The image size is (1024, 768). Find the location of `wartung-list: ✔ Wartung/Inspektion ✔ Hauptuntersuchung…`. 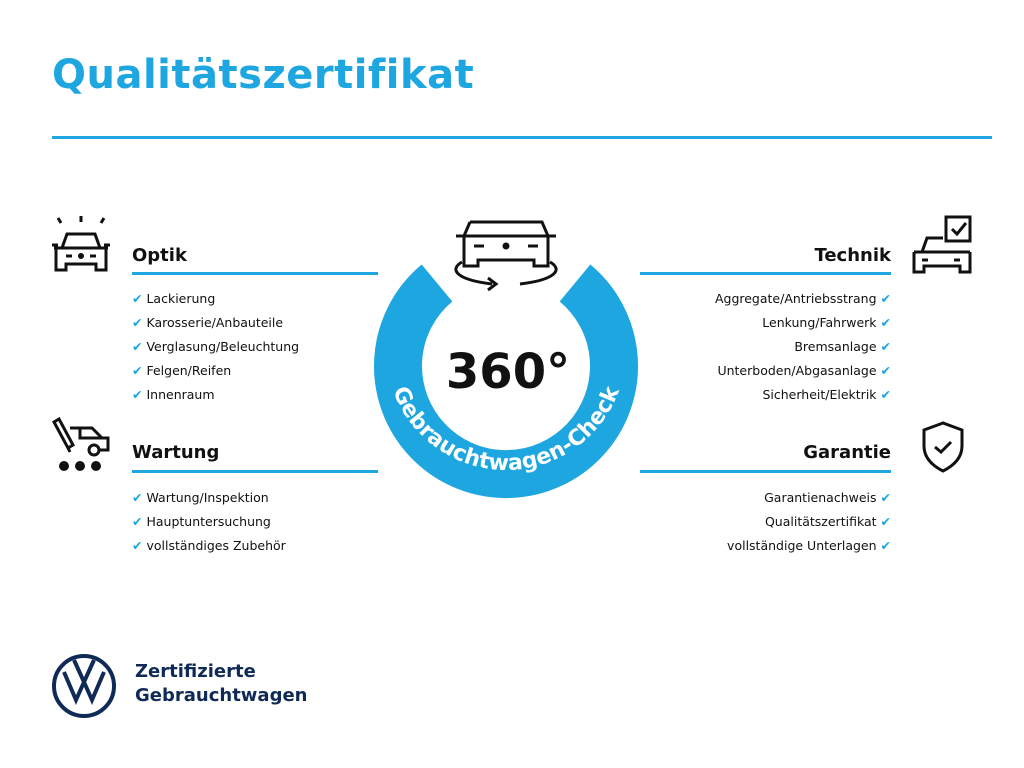

wartung-list: ✔ Wartung/Inspektion ✔ Hauptuntersuchung… is located at coordinates (209, 522).